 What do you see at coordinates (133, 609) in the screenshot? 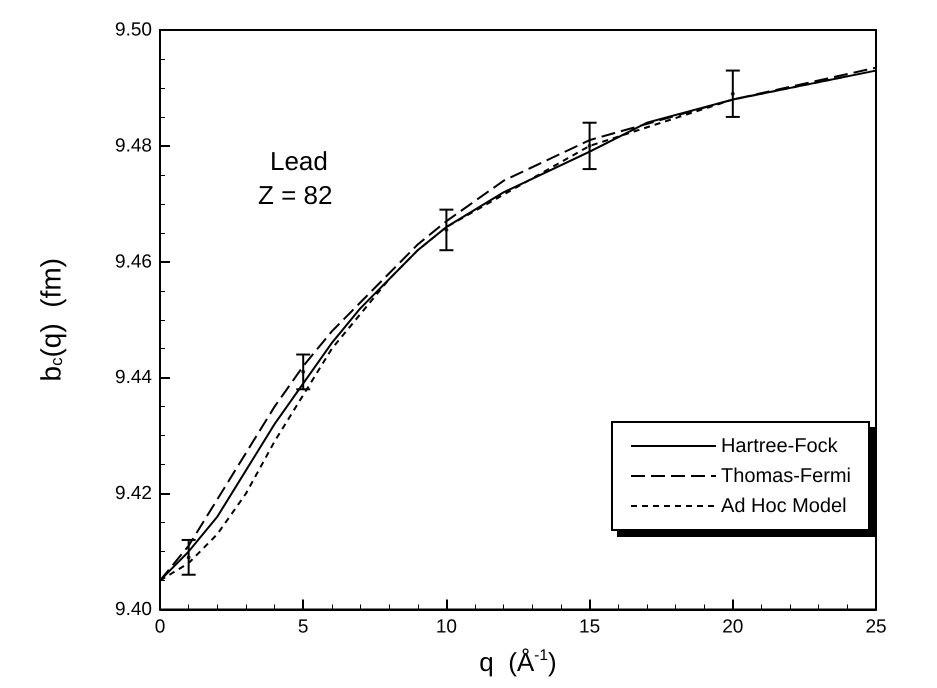
I see `y-tick-label: 9.40` at bounding box center [133, 609].